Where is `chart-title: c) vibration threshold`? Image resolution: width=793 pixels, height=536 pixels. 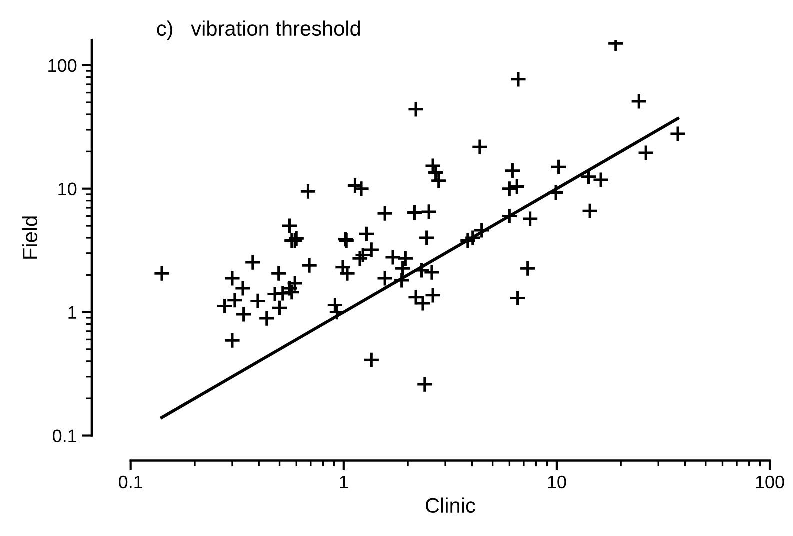 chart-title: c) vibration threshold is located at coordinates (258, 30).